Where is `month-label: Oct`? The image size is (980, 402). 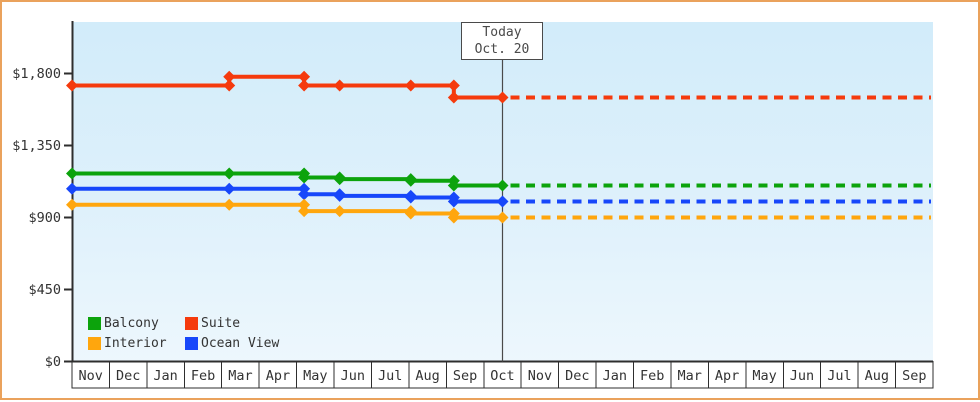 month-label: Oct is located at coordinates (502, 376).